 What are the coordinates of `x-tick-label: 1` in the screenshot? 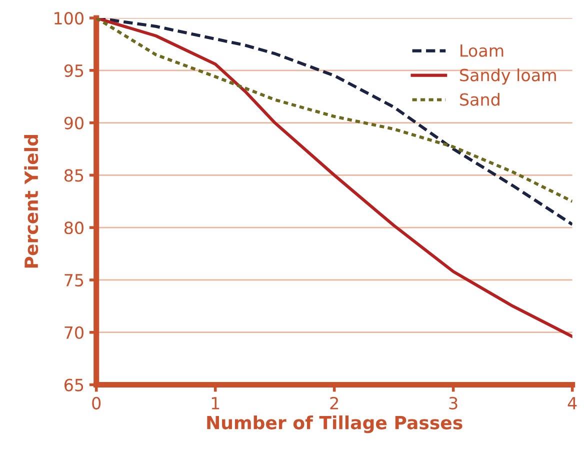 It's located at (216, 403).